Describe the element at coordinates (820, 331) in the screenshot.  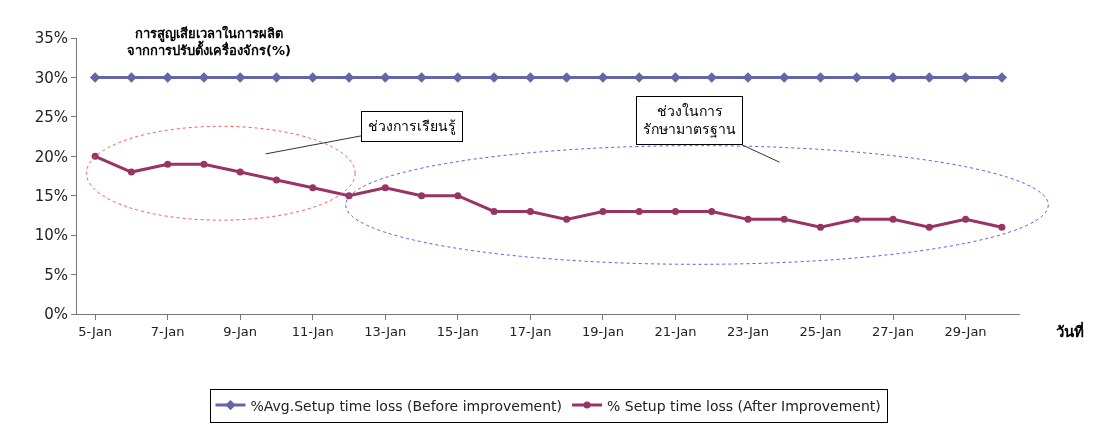
I see `x-tick-label: 25-Jan` at that location.